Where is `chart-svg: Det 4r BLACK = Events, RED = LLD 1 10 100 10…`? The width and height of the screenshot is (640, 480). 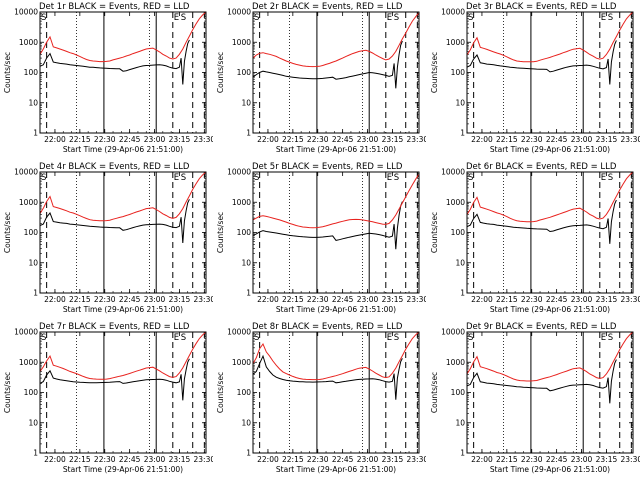
chart-svg: Det 4r BLACK = Events, RED = LLD 1 10 100 10… is located at coordinates (108, 238).